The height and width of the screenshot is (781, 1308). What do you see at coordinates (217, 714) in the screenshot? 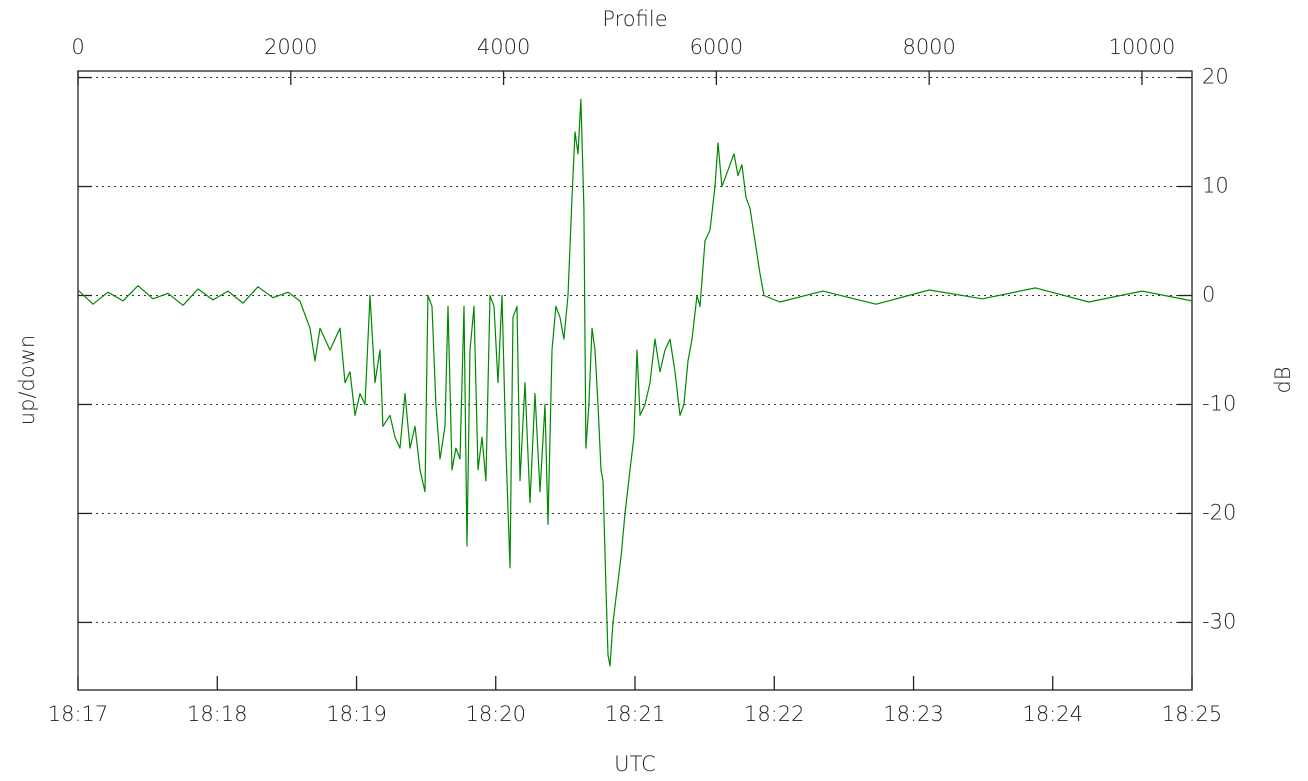
I see `x-tick-label: 18:18` at bounding box center [217, 714].